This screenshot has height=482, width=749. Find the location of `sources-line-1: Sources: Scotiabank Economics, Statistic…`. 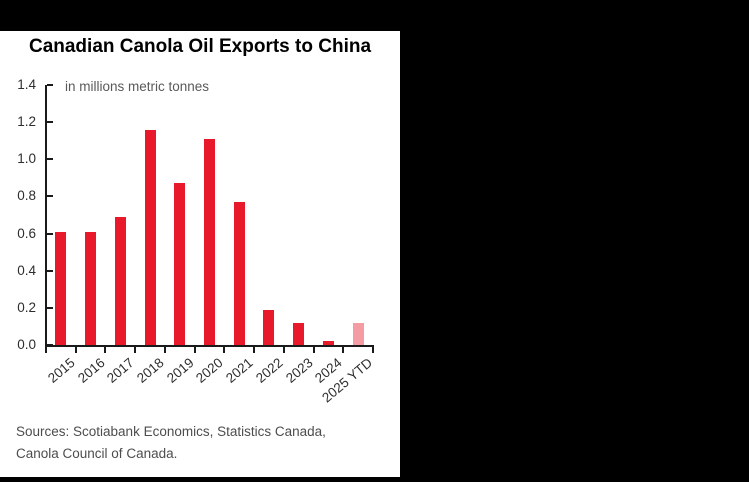

sources-line-1: Sources: Scotiabank Economics, Statistic… is located at coordinates (171, 431).